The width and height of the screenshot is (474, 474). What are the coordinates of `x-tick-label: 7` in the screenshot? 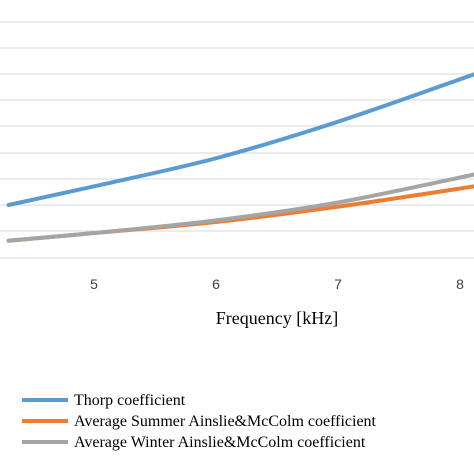 It's located at (338, 284).